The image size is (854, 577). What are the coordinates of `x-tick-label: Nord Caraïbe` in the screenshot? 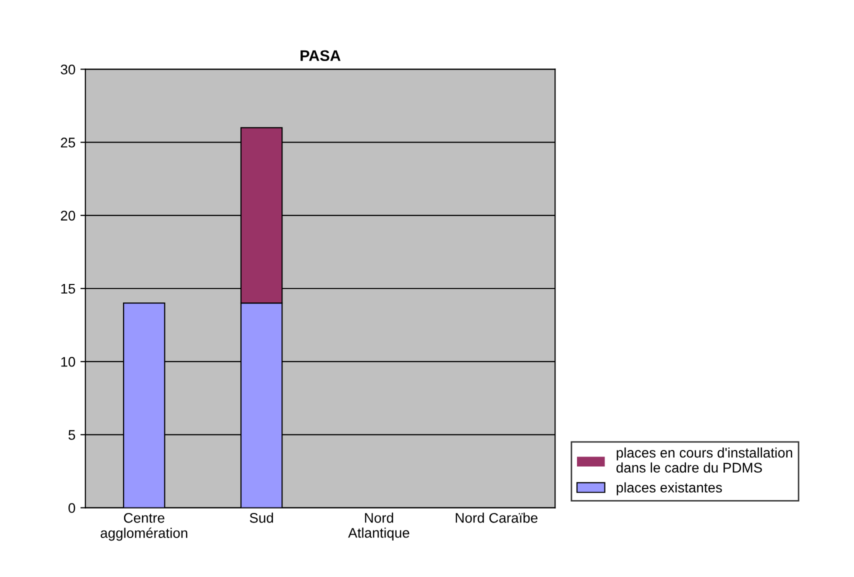 It's located at (497, 517).